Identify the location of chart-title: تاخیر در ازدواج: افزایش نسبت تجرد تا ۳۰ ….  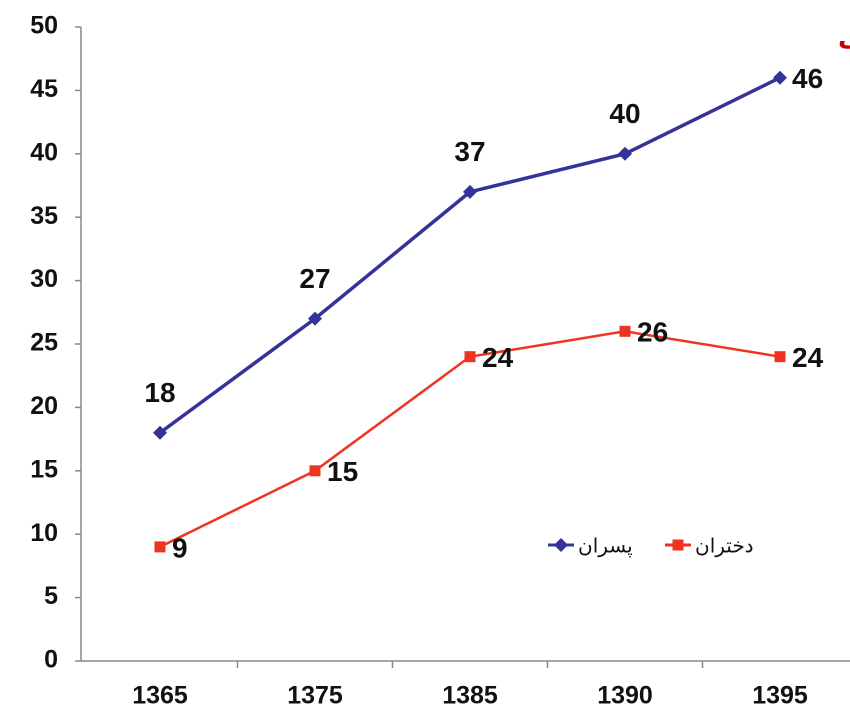
(844, 37).